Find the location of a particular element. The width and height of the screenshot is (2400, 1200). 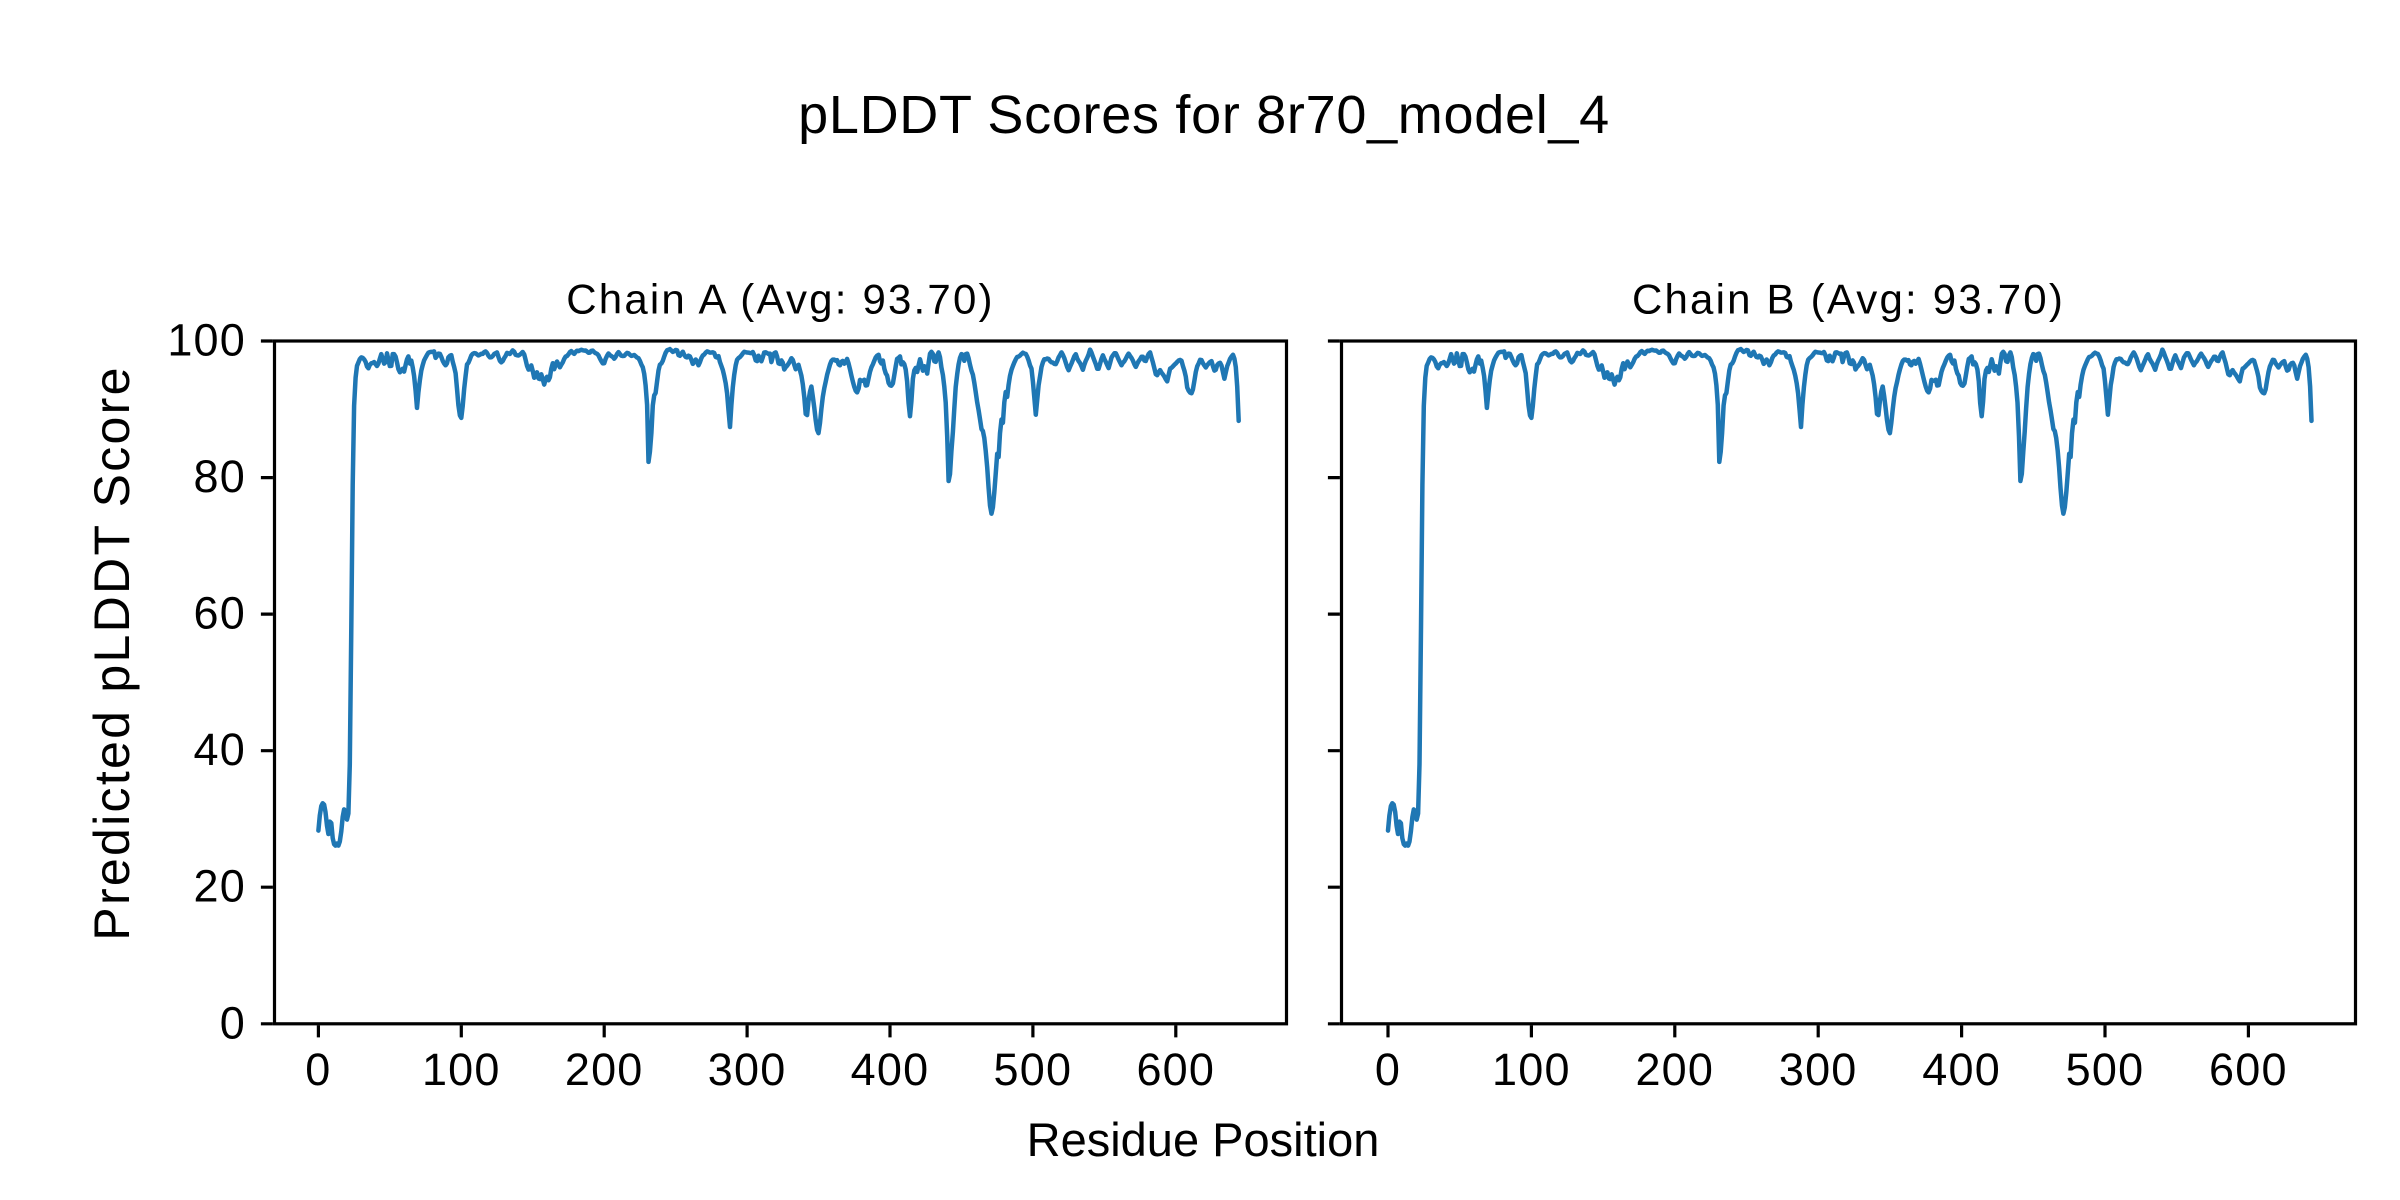

svg-text: 20 is located at coordinates (220, 886).